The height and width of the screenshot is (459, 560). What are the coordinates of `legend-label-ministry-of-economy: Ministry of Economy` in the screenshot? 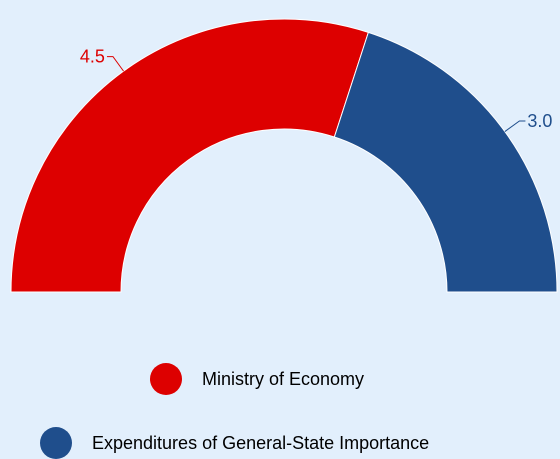 It's located at (283, 379).